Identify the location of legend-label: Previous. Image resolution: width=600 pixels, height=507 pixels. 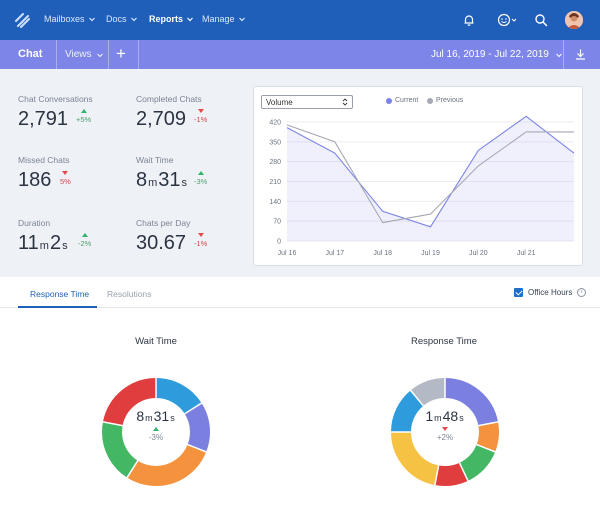
(450, 100).